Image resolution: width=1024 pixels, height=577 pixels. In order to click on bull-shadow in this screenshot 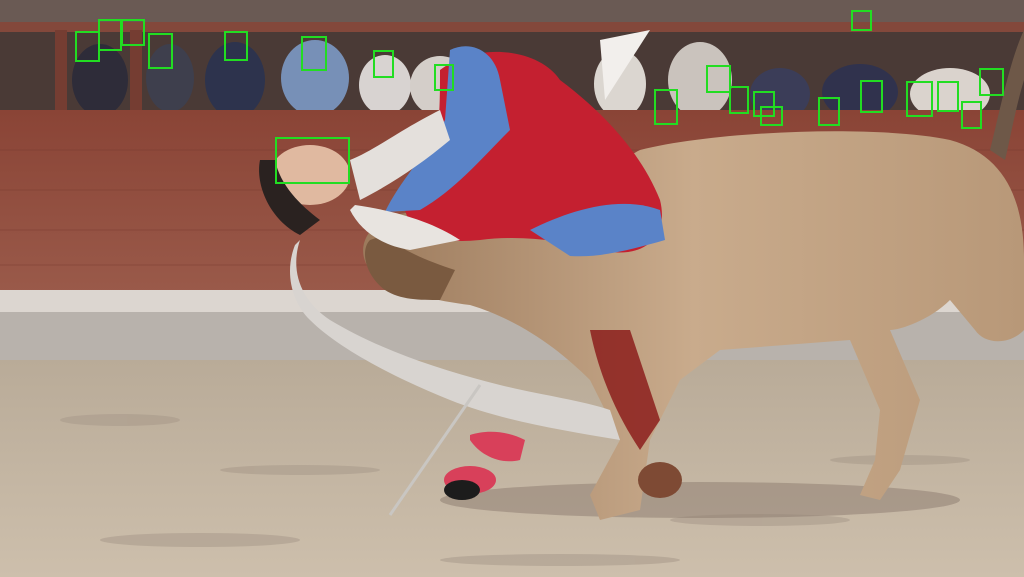, I will do `click(700, 500)`.